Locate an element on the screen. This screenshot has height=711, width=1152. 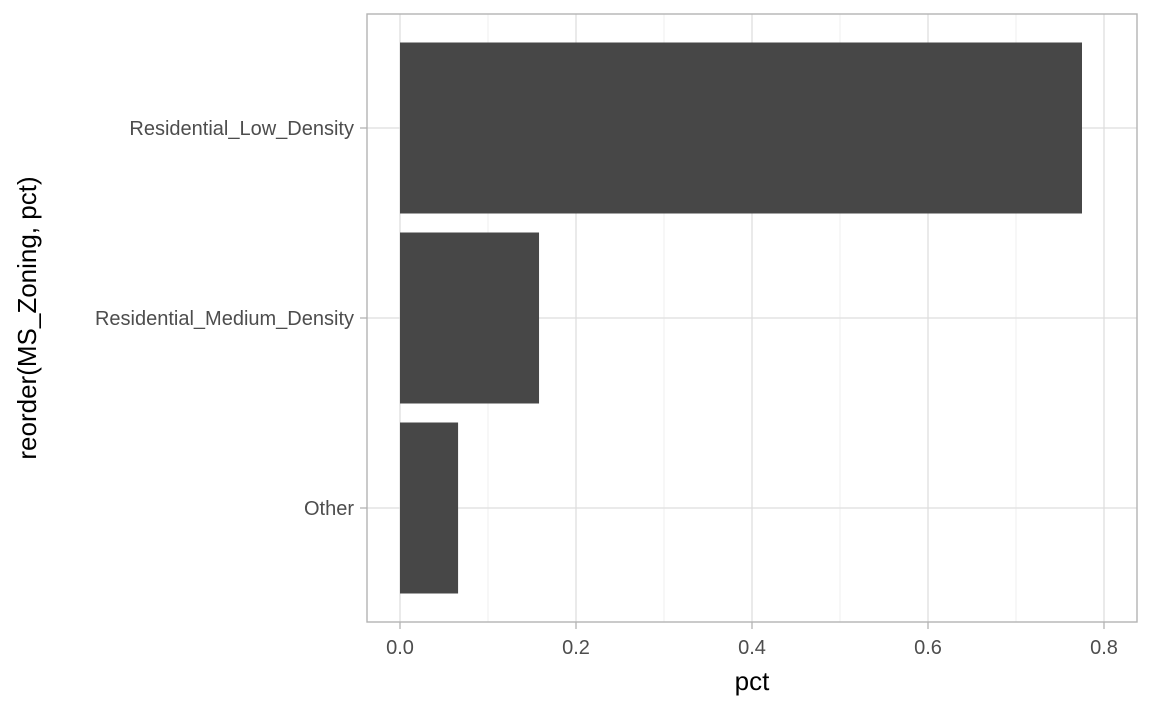
x-axis: 0.0 0.2 0.4 0.6 0.8 is located at coordinates (752, 640).